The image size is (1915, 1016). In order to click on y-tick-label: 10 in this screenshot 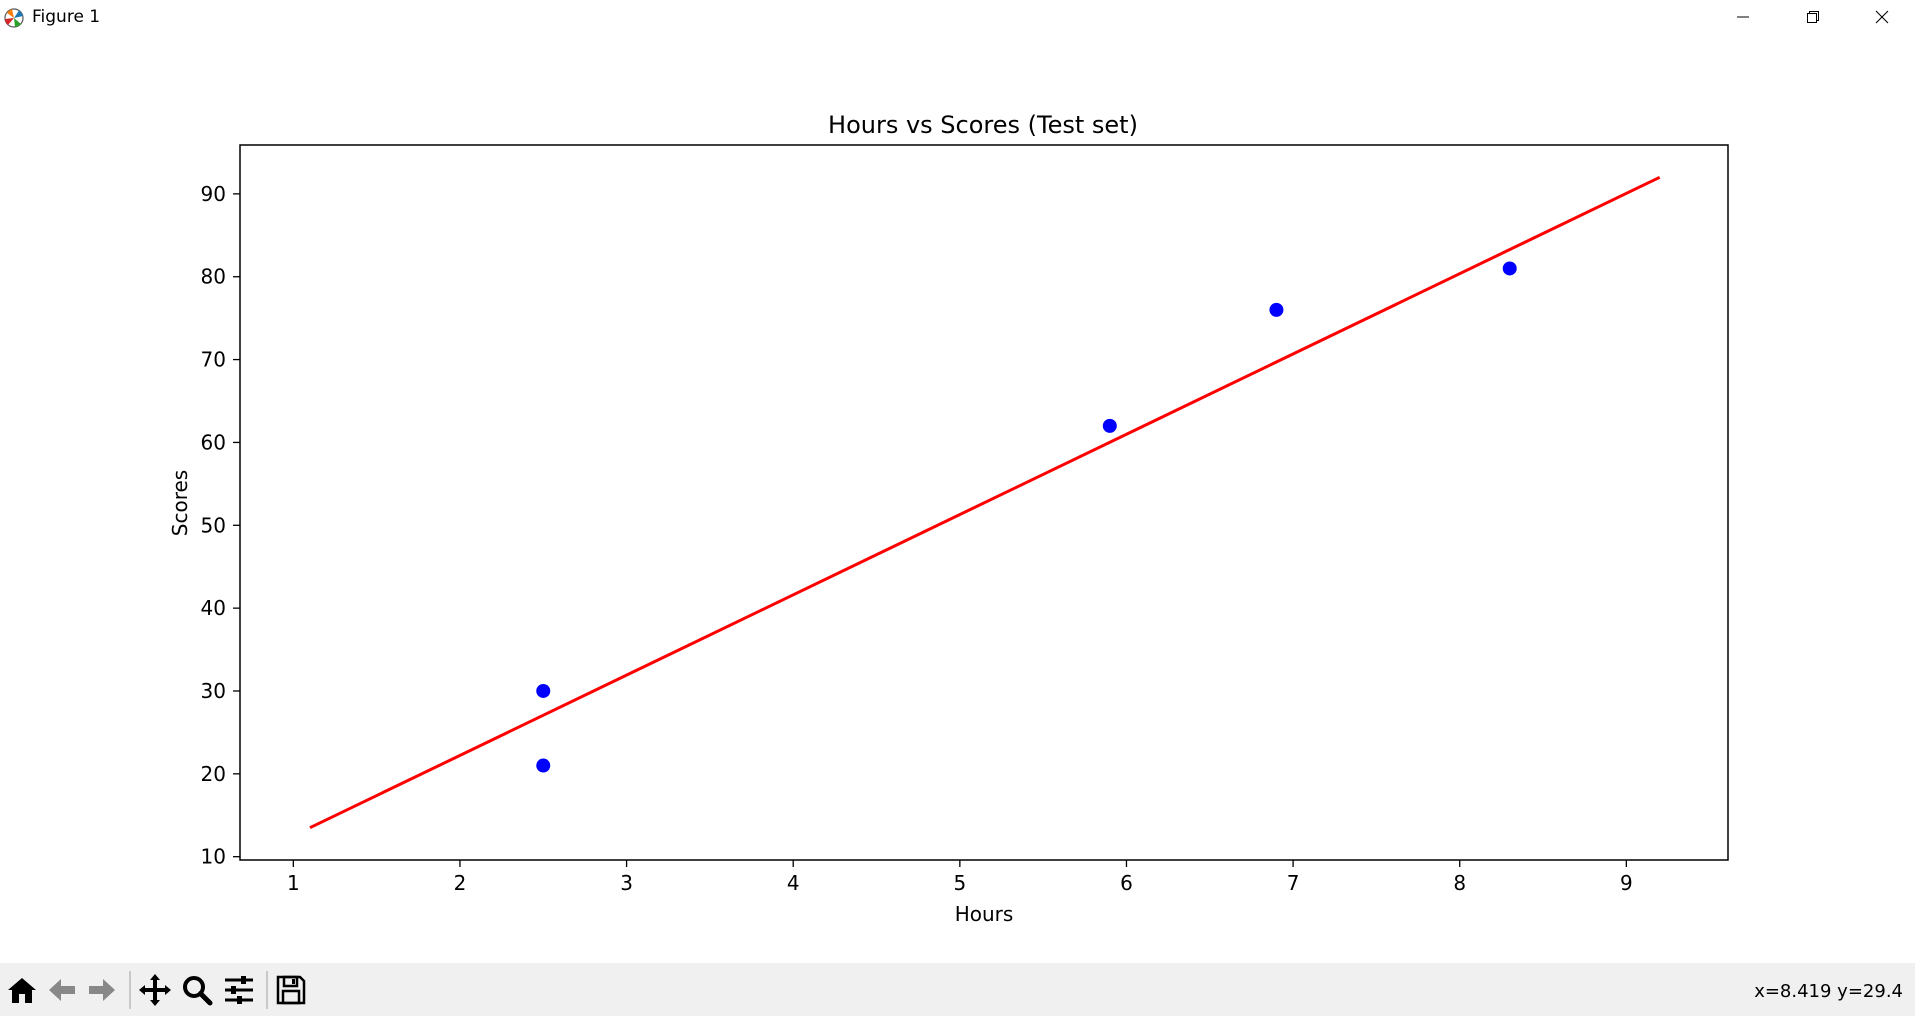, I will do `click(213, 857)`.